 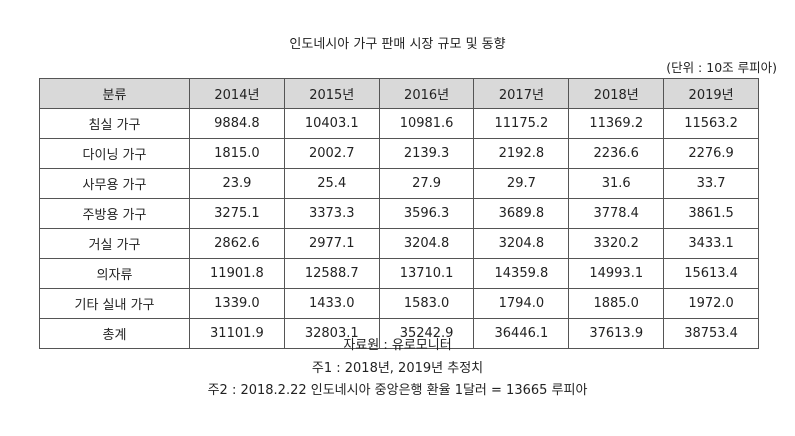 I want to click on page-title: 인도네시아 가구 판매 시장 규모 및 동향, so click(x=397, y=44).